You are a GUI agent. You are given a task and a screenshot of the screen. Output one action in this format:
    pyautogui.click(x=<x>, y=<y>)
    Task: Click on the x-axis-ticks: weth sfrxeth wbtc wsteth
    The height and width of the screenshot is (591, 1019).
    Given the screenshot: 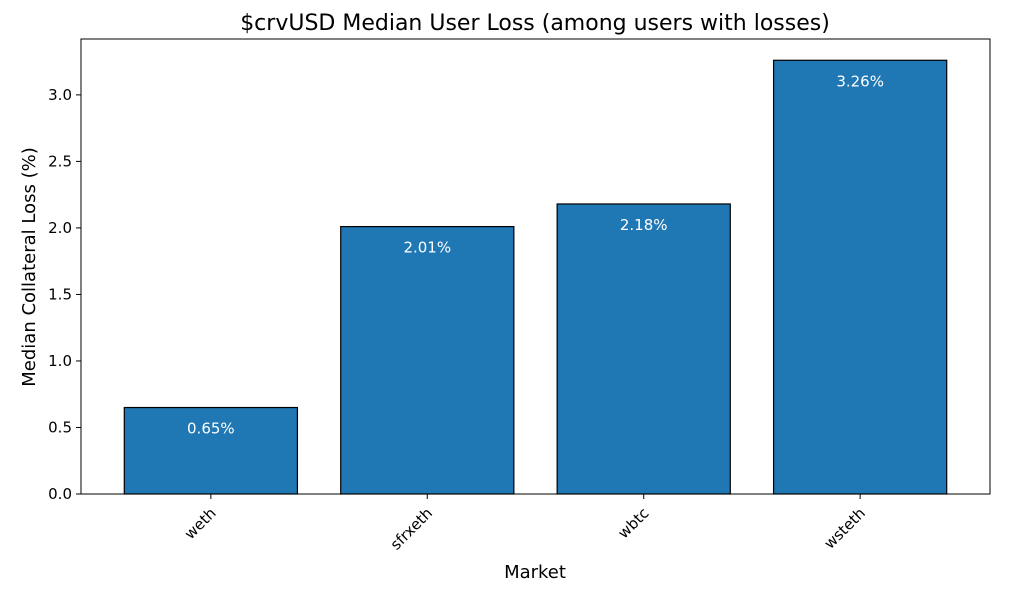 What is the action you would take?
    pyautogui.click(x=525, y=524)
    